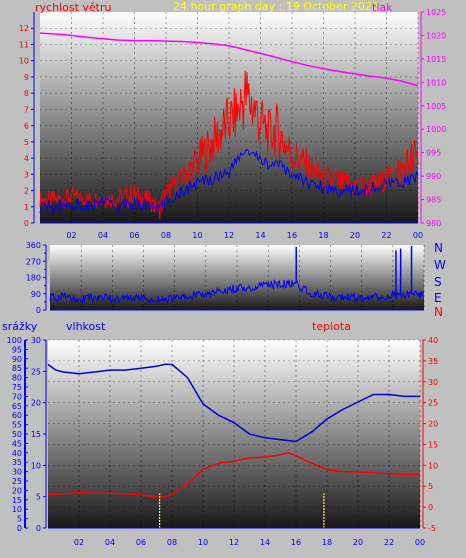  What do you see at coordinates (292, 235) in the screenshot?
I see `chart1-x-tick-label: 16` at bounding box center [292, 235].